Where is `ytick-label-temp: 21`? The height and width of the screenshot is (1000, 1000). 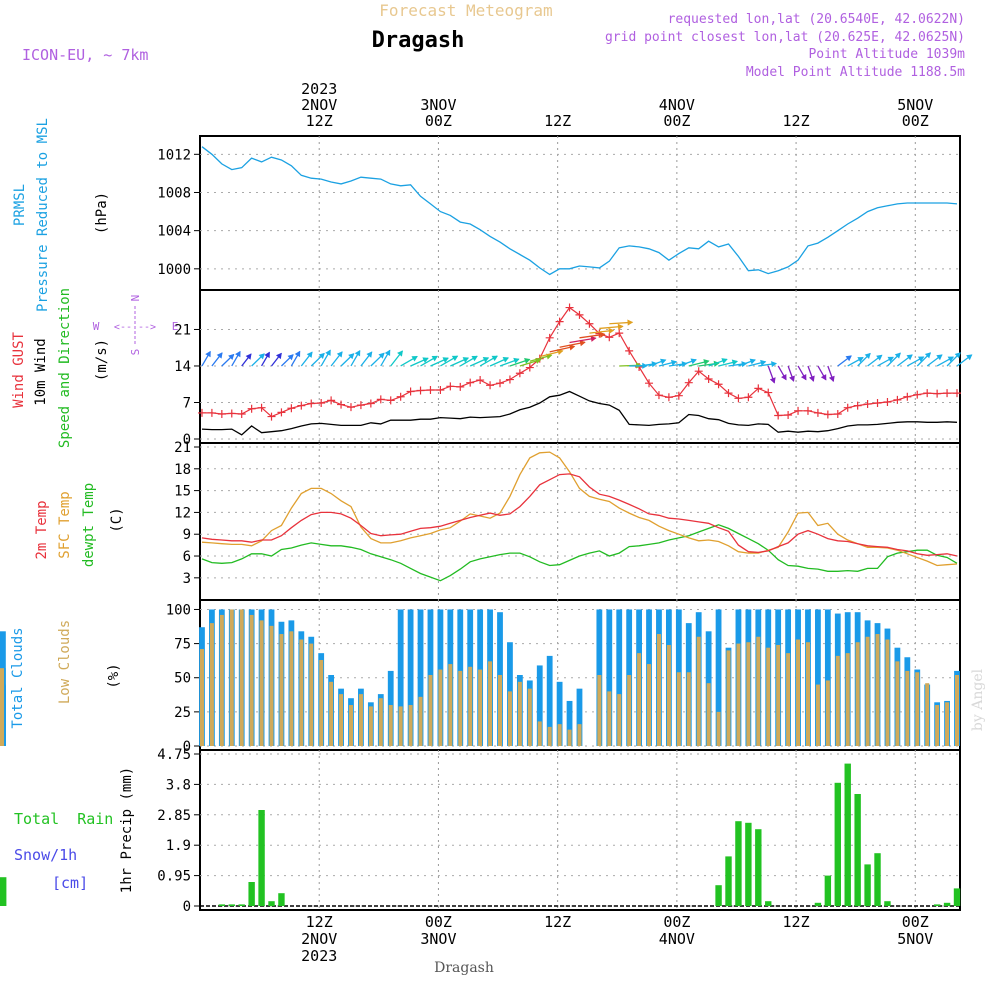 ytick-label-temp: 21 is located at coordinates (182, 448).